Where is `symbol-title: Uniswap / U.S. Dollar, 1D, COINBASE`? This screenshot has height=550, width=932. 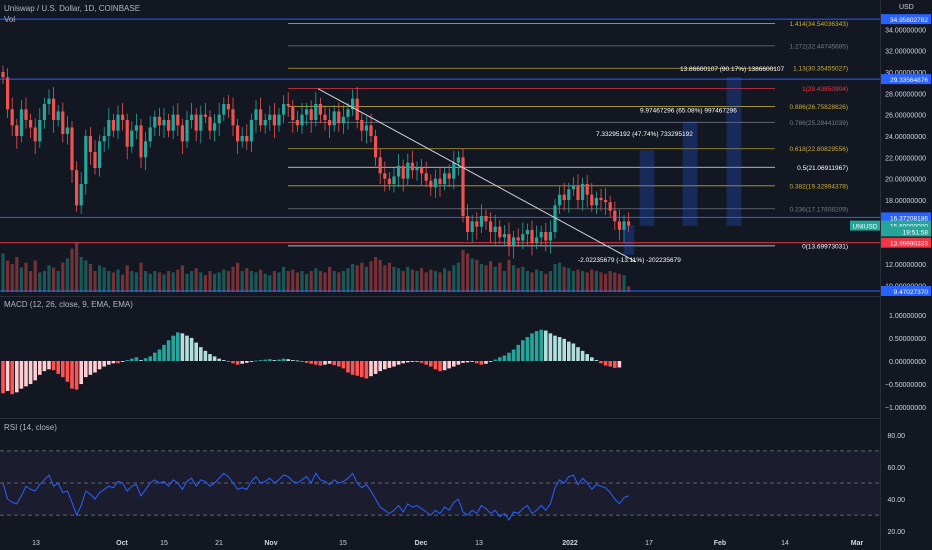 symbol-title: Uniswap / U.S. Dollar, 1D, COINBASE is located at coordinates (72, 8).